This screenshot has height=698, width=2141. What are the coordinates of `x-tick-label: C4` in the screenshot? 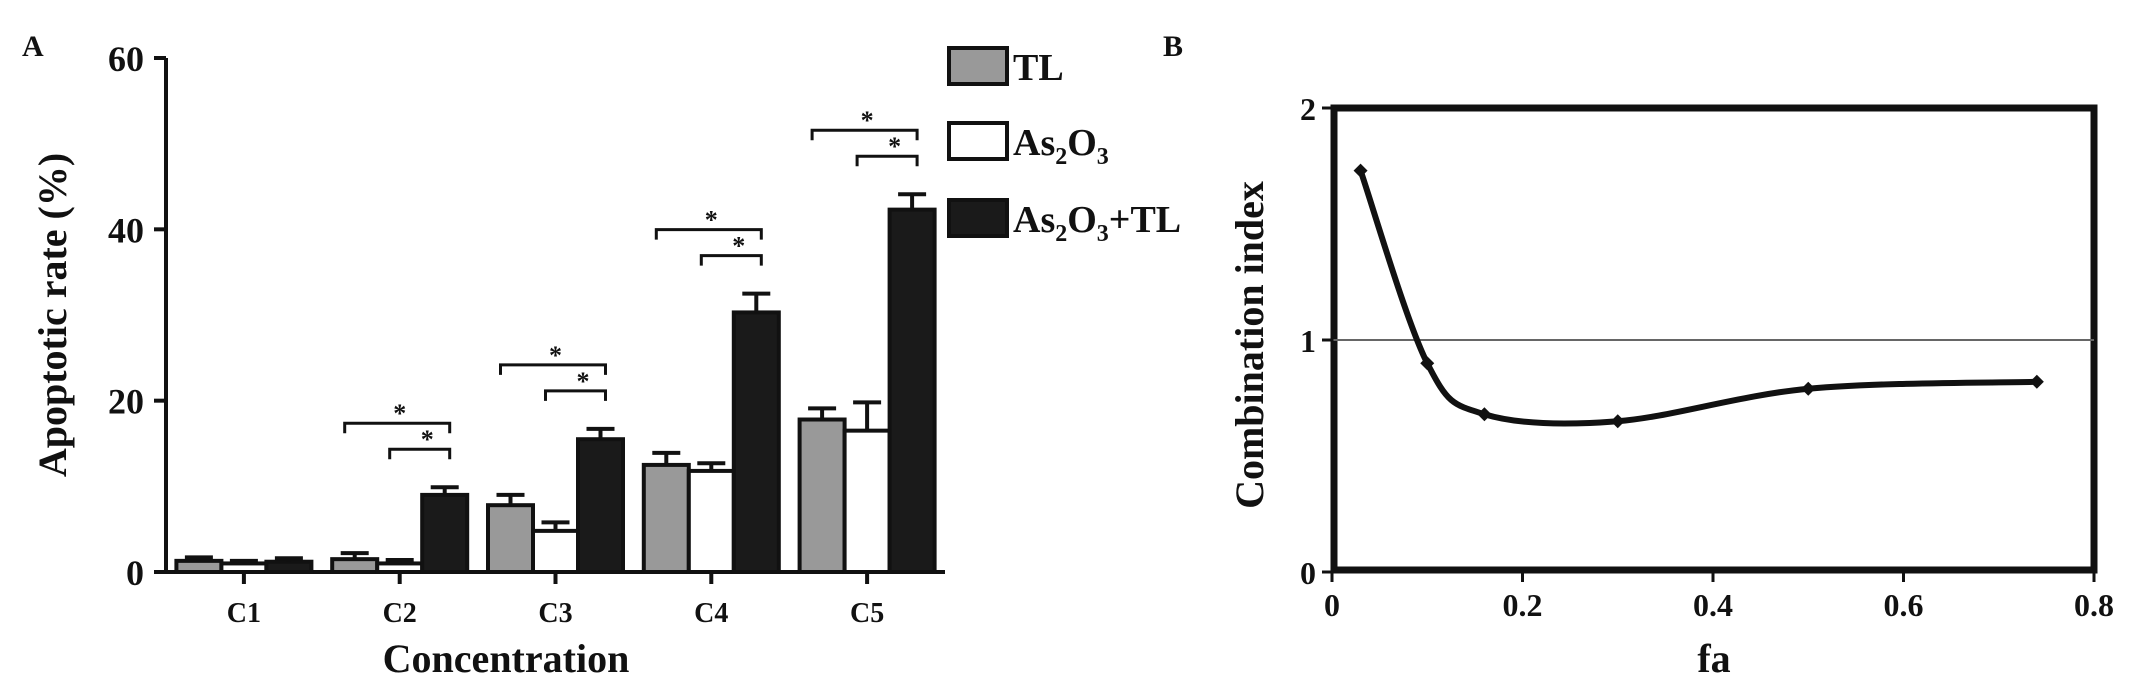 It's located at (711, 613).